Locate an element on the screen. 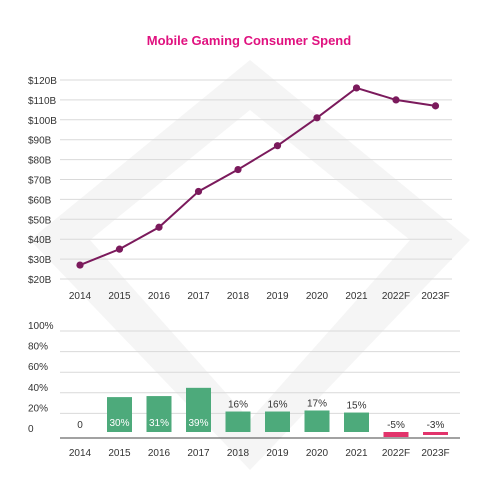 This screenshot has width=498, height=485. line-y-tick-label: $60B is located at coordinates (40, 200).